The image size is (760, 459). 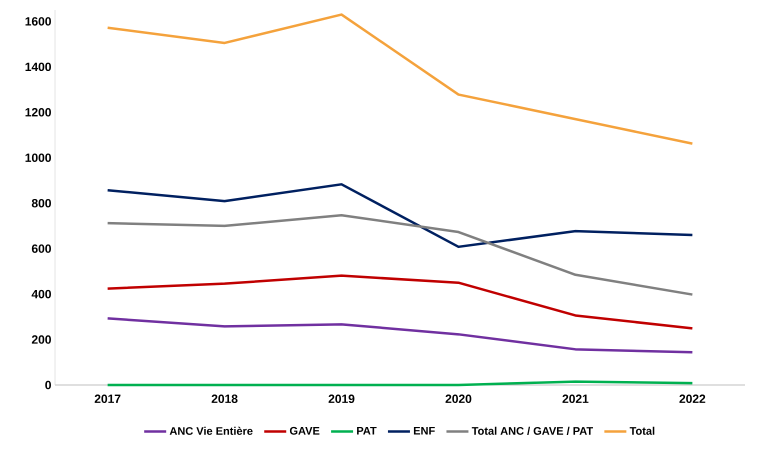 What do you see at coordinates (38, 157) in the screenshot?
I see `y-tick-label: 1000` at bounding box center [38, 157].